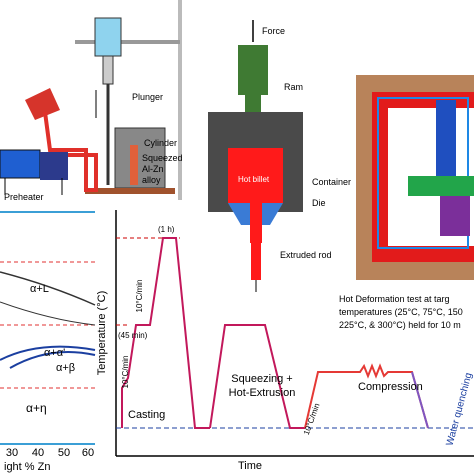 This screenshot has width=474, height=474. What do you see at coordinates (133, 335) in the screenshot?
I see `annotation: (45 min)` at bounding box center [133, 335].